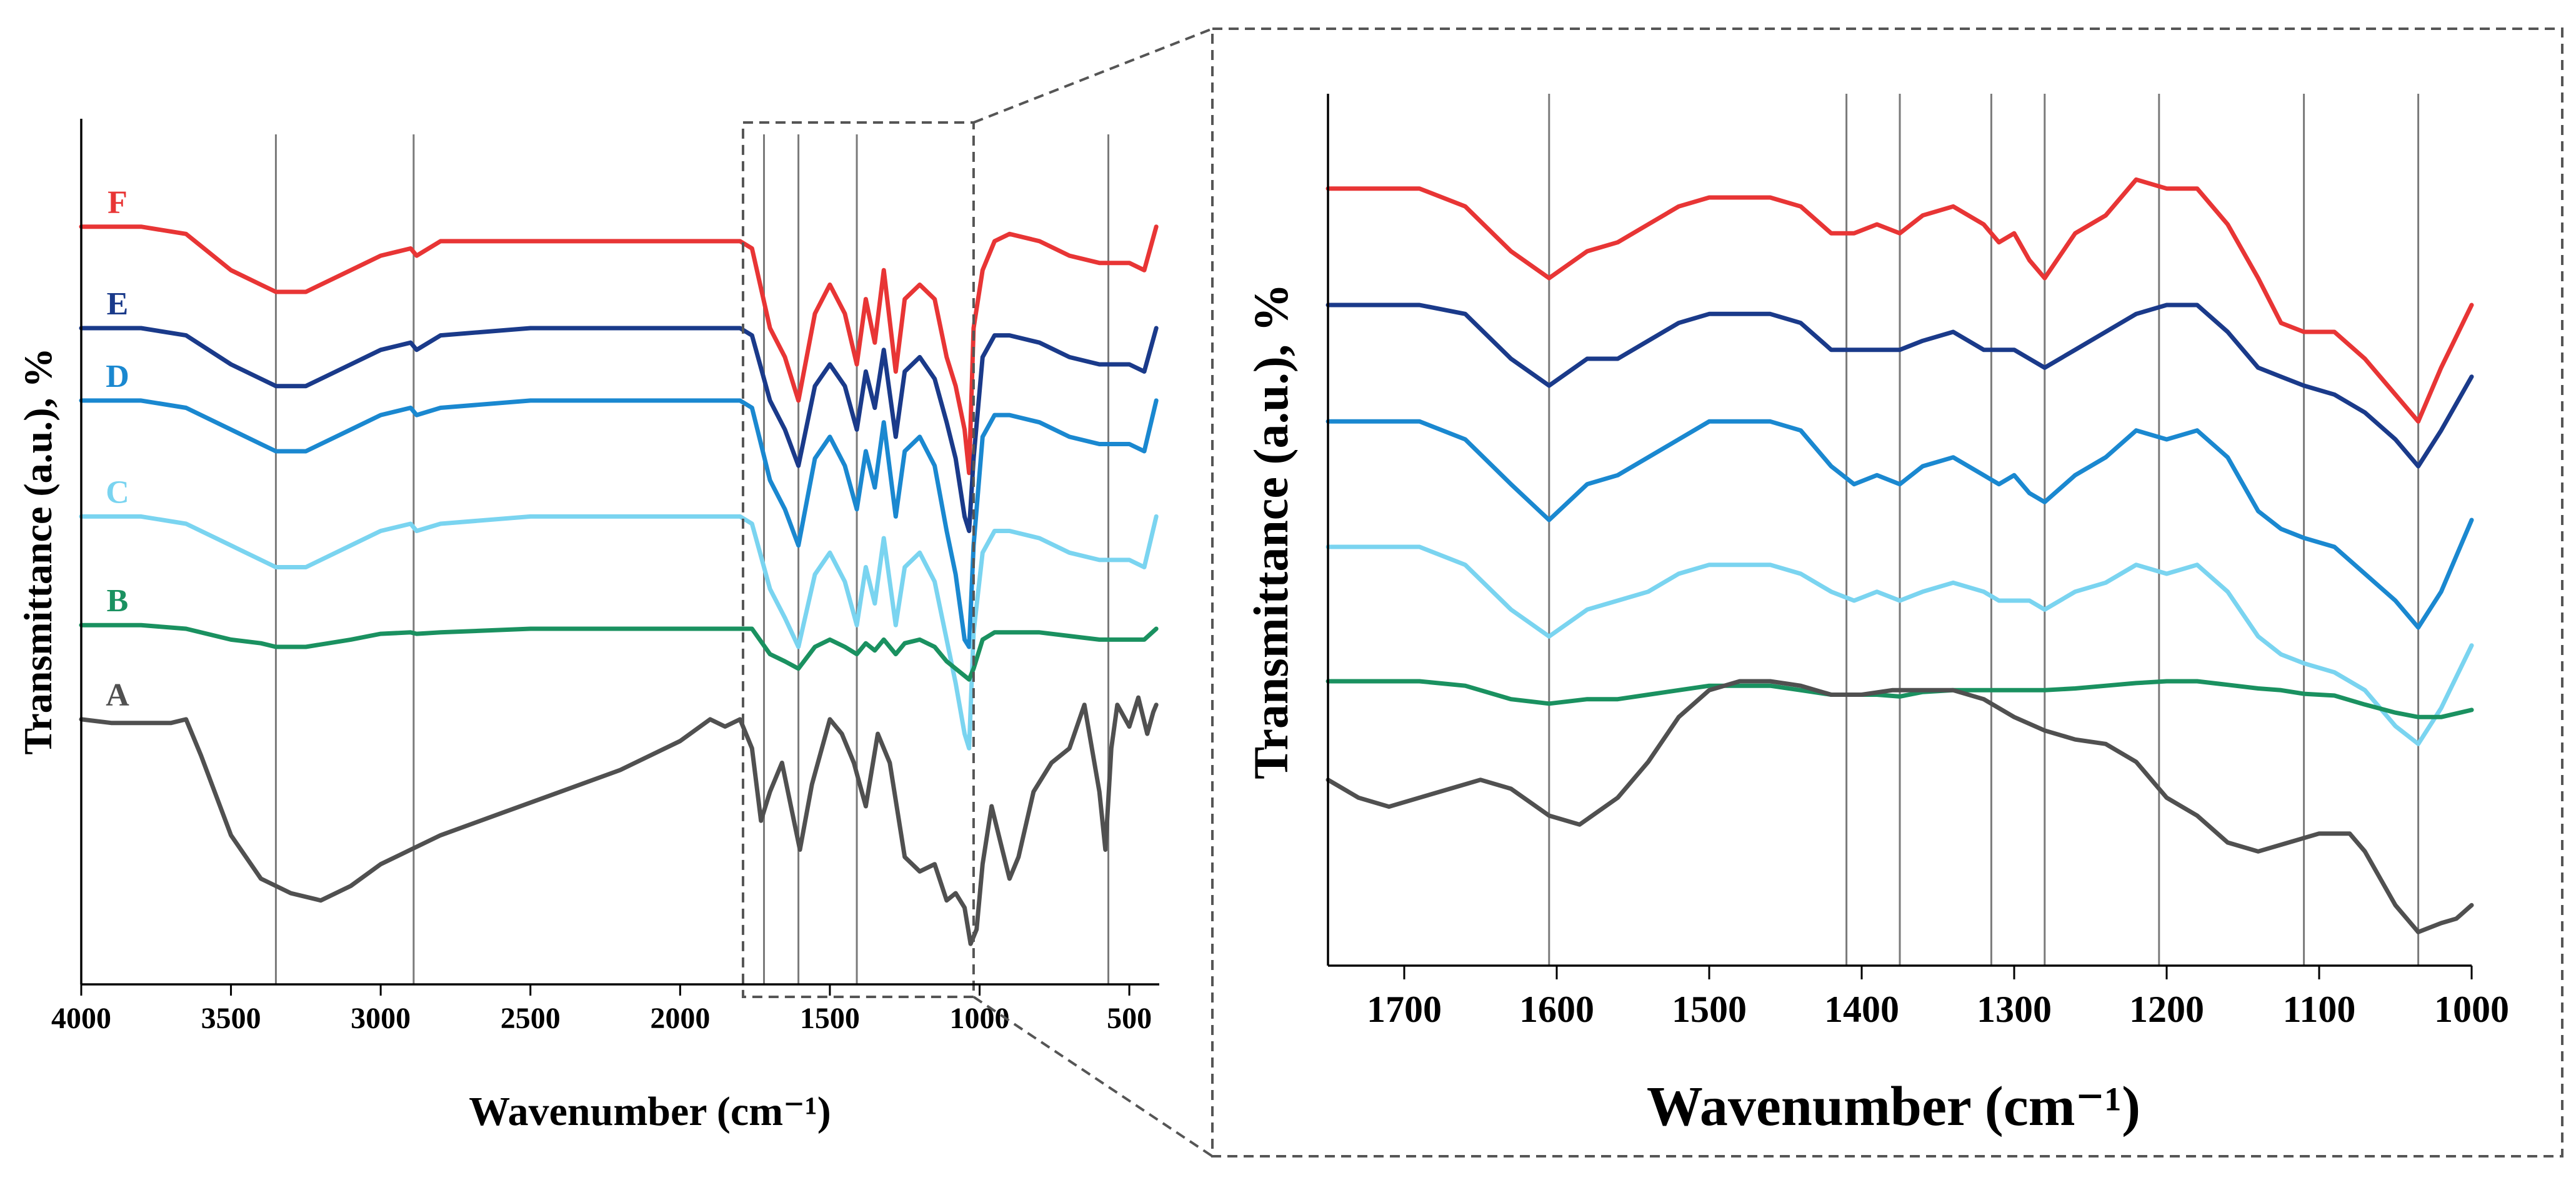  Describe the element at coordinates (2014, 1009) in the screenshot. I see `zoom-x-tick-label: 1300` at that location.